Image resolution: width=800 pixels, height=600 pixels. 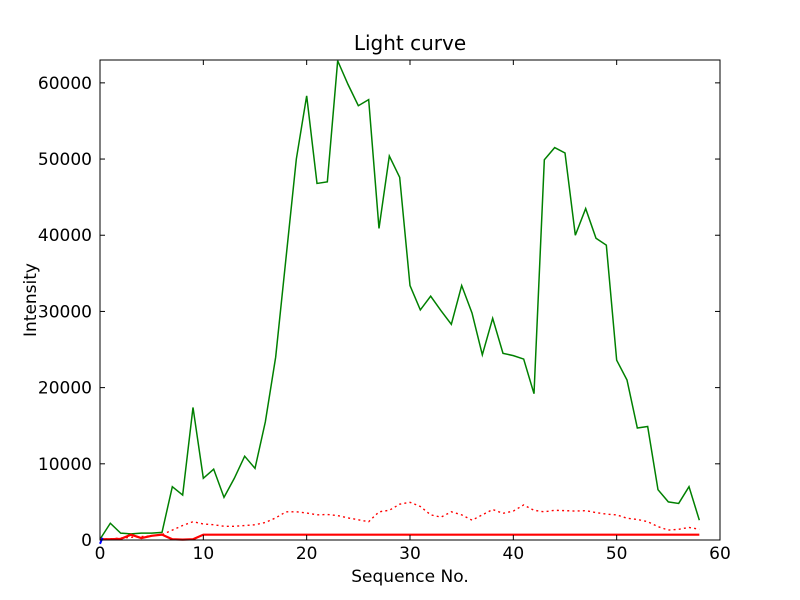 I want to click on y-tick-label: 0, so click(x=86, y=541).